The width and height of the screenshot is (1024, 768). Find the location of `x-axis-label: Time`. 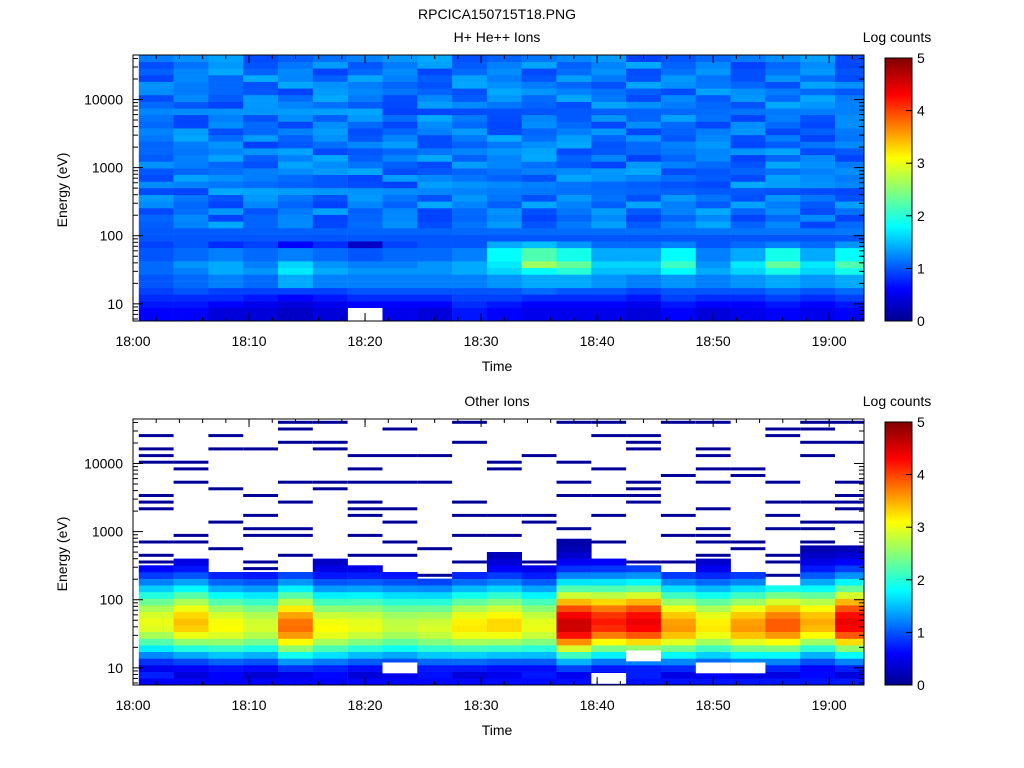

x-axis-label: Time is located at coordinates (497, 366).